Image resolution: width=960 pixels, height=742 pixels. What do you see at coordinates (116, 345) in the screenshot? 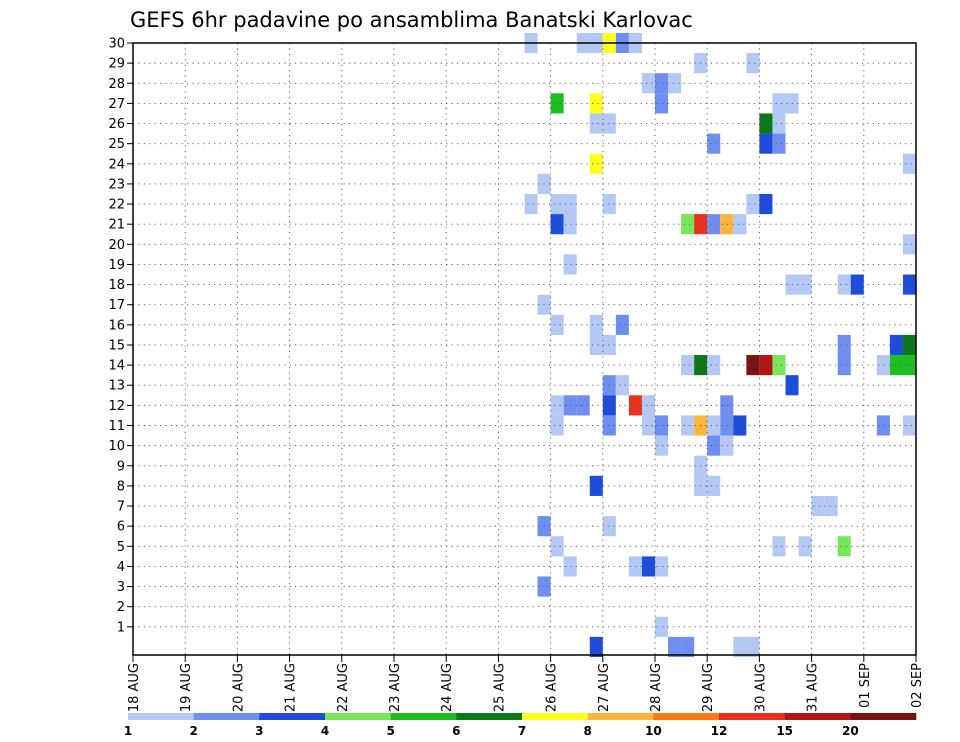
I see `y-tick-label: 15` at bounding box center [116, 345].